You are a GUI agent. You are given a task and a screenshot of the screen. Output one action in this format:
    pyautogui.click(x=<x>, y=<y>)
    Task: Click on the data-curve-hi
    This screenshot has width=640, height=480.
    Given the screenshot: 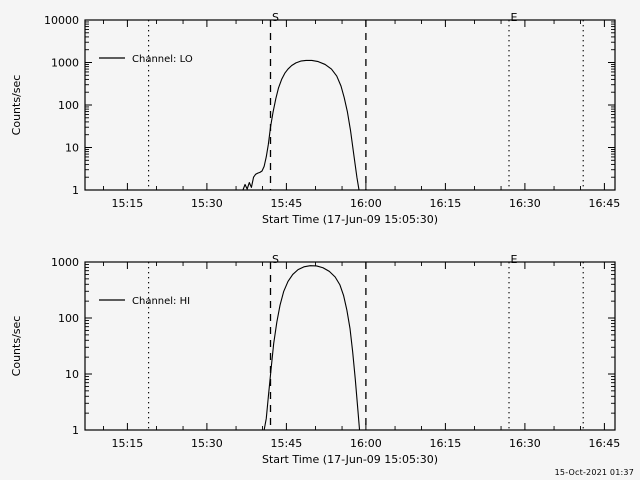 What is the action you would take?
    pyautogui.click(x=312, y=348)
    